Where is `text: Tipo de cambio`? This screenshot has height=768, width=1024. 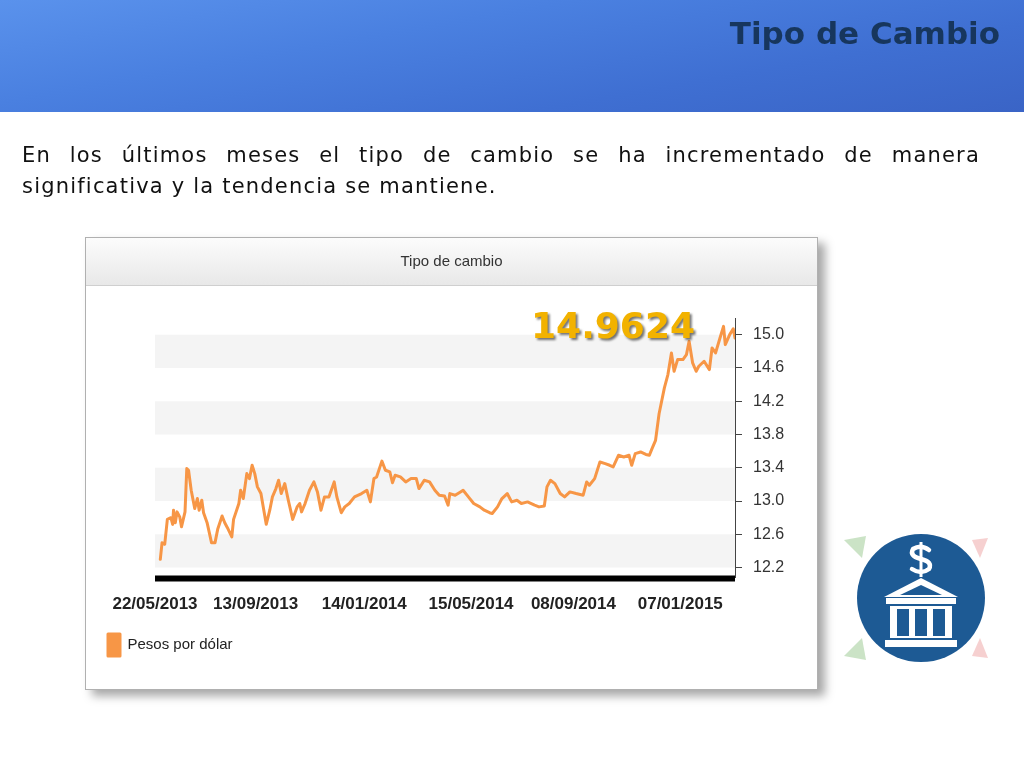 text: Tipo de cambio is located at coordinates (451, 260).